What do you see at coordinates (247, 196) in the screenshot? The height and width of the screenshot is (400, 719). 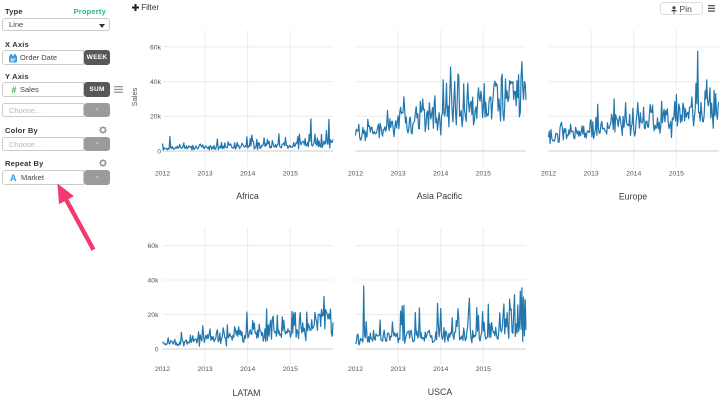 I see `svg-text: Africa` at bounding box center [247, 196].